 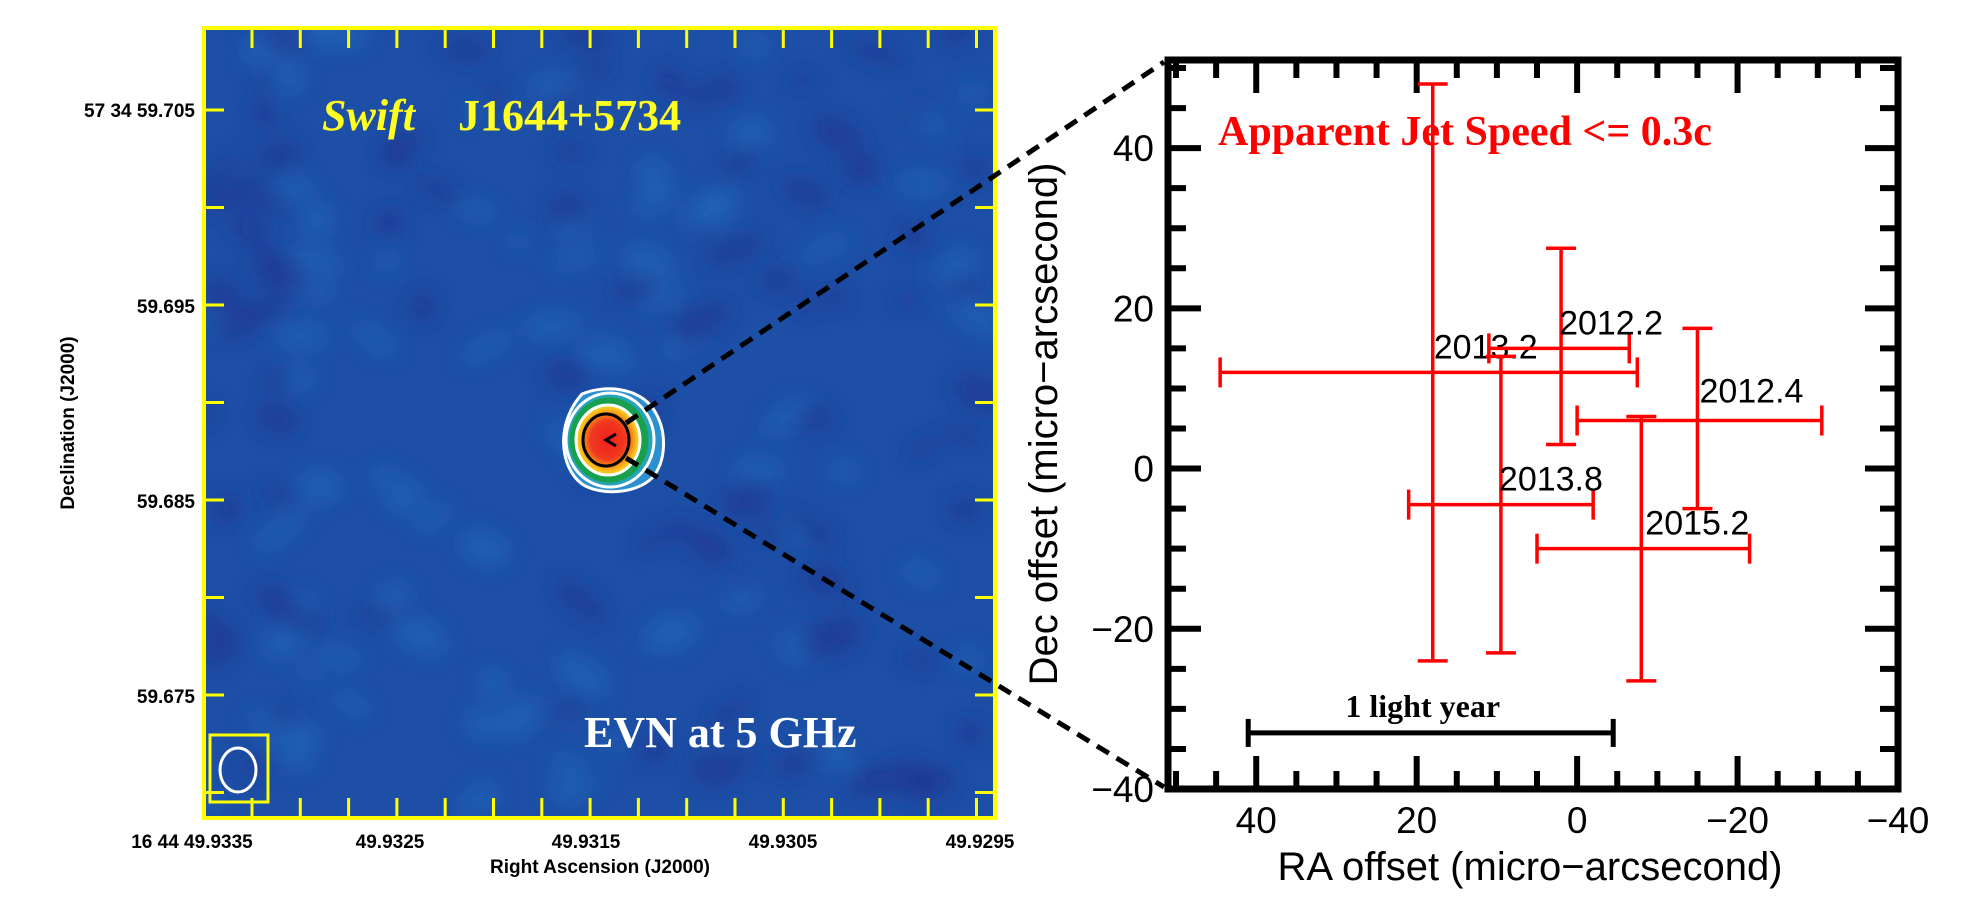 I want to click on epoch-label: 2012.2, so click(x=1611, y=323).